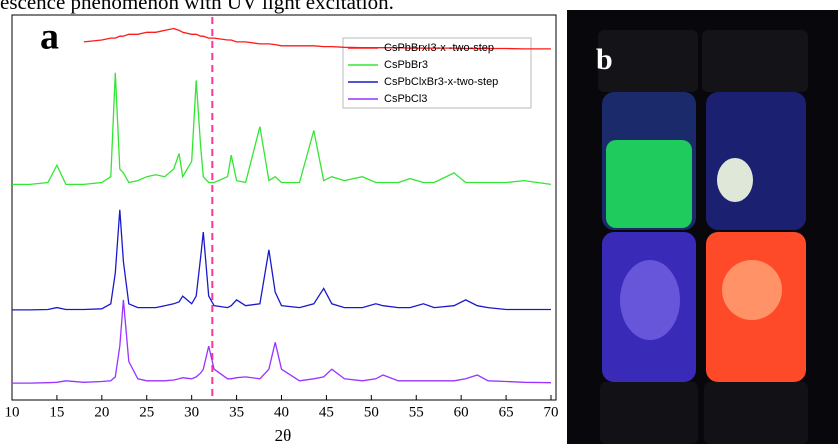 This screenshot has width=838, height=444. I want to click on x-tick-label: 10, so click(12, 412).